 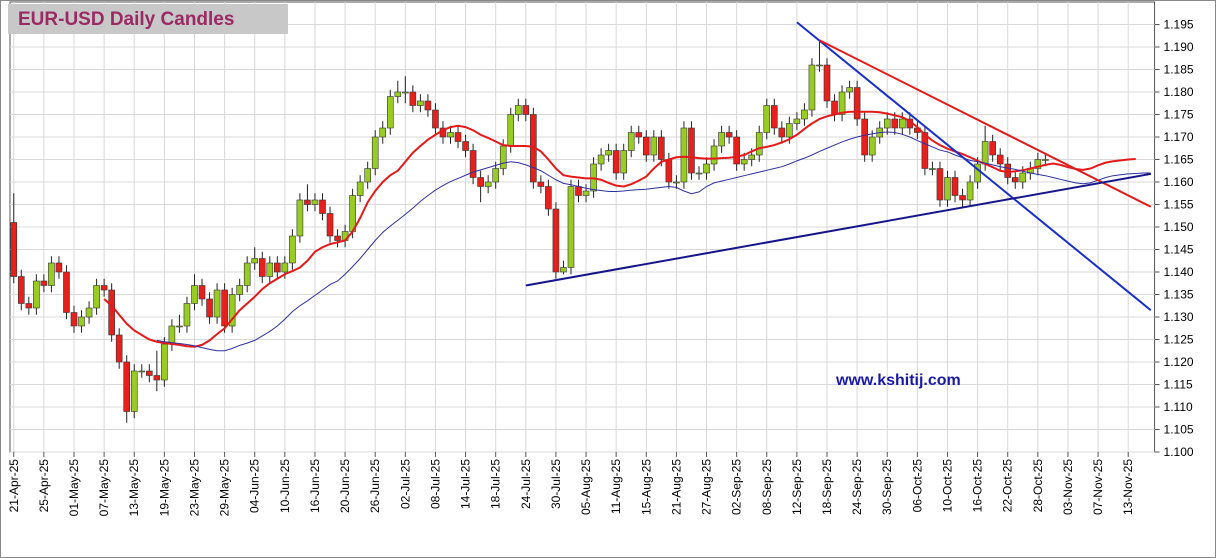 What do you see at coordinates (1179, 205) in the screenshot?
I see `y-tick-label: 1.155` at bounding box center [1179, 205].